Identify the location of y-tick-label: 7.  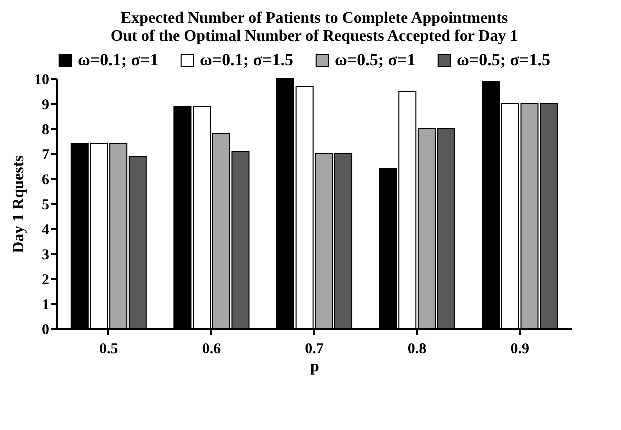
(46, 156).